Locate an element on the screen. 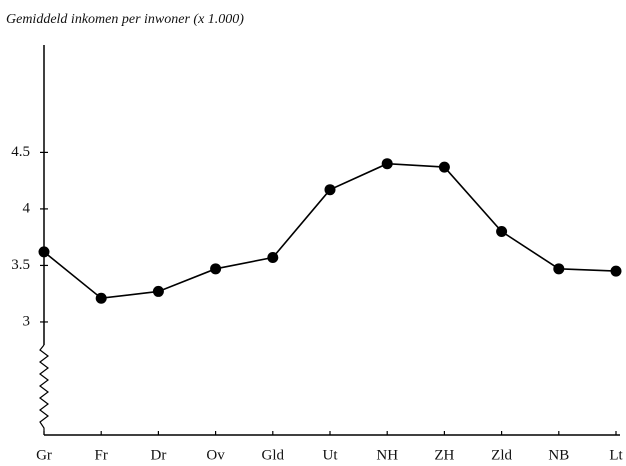 This screenshot has width=626, height=466. x-tick-label: Ut is located at coordinates (331, 455).